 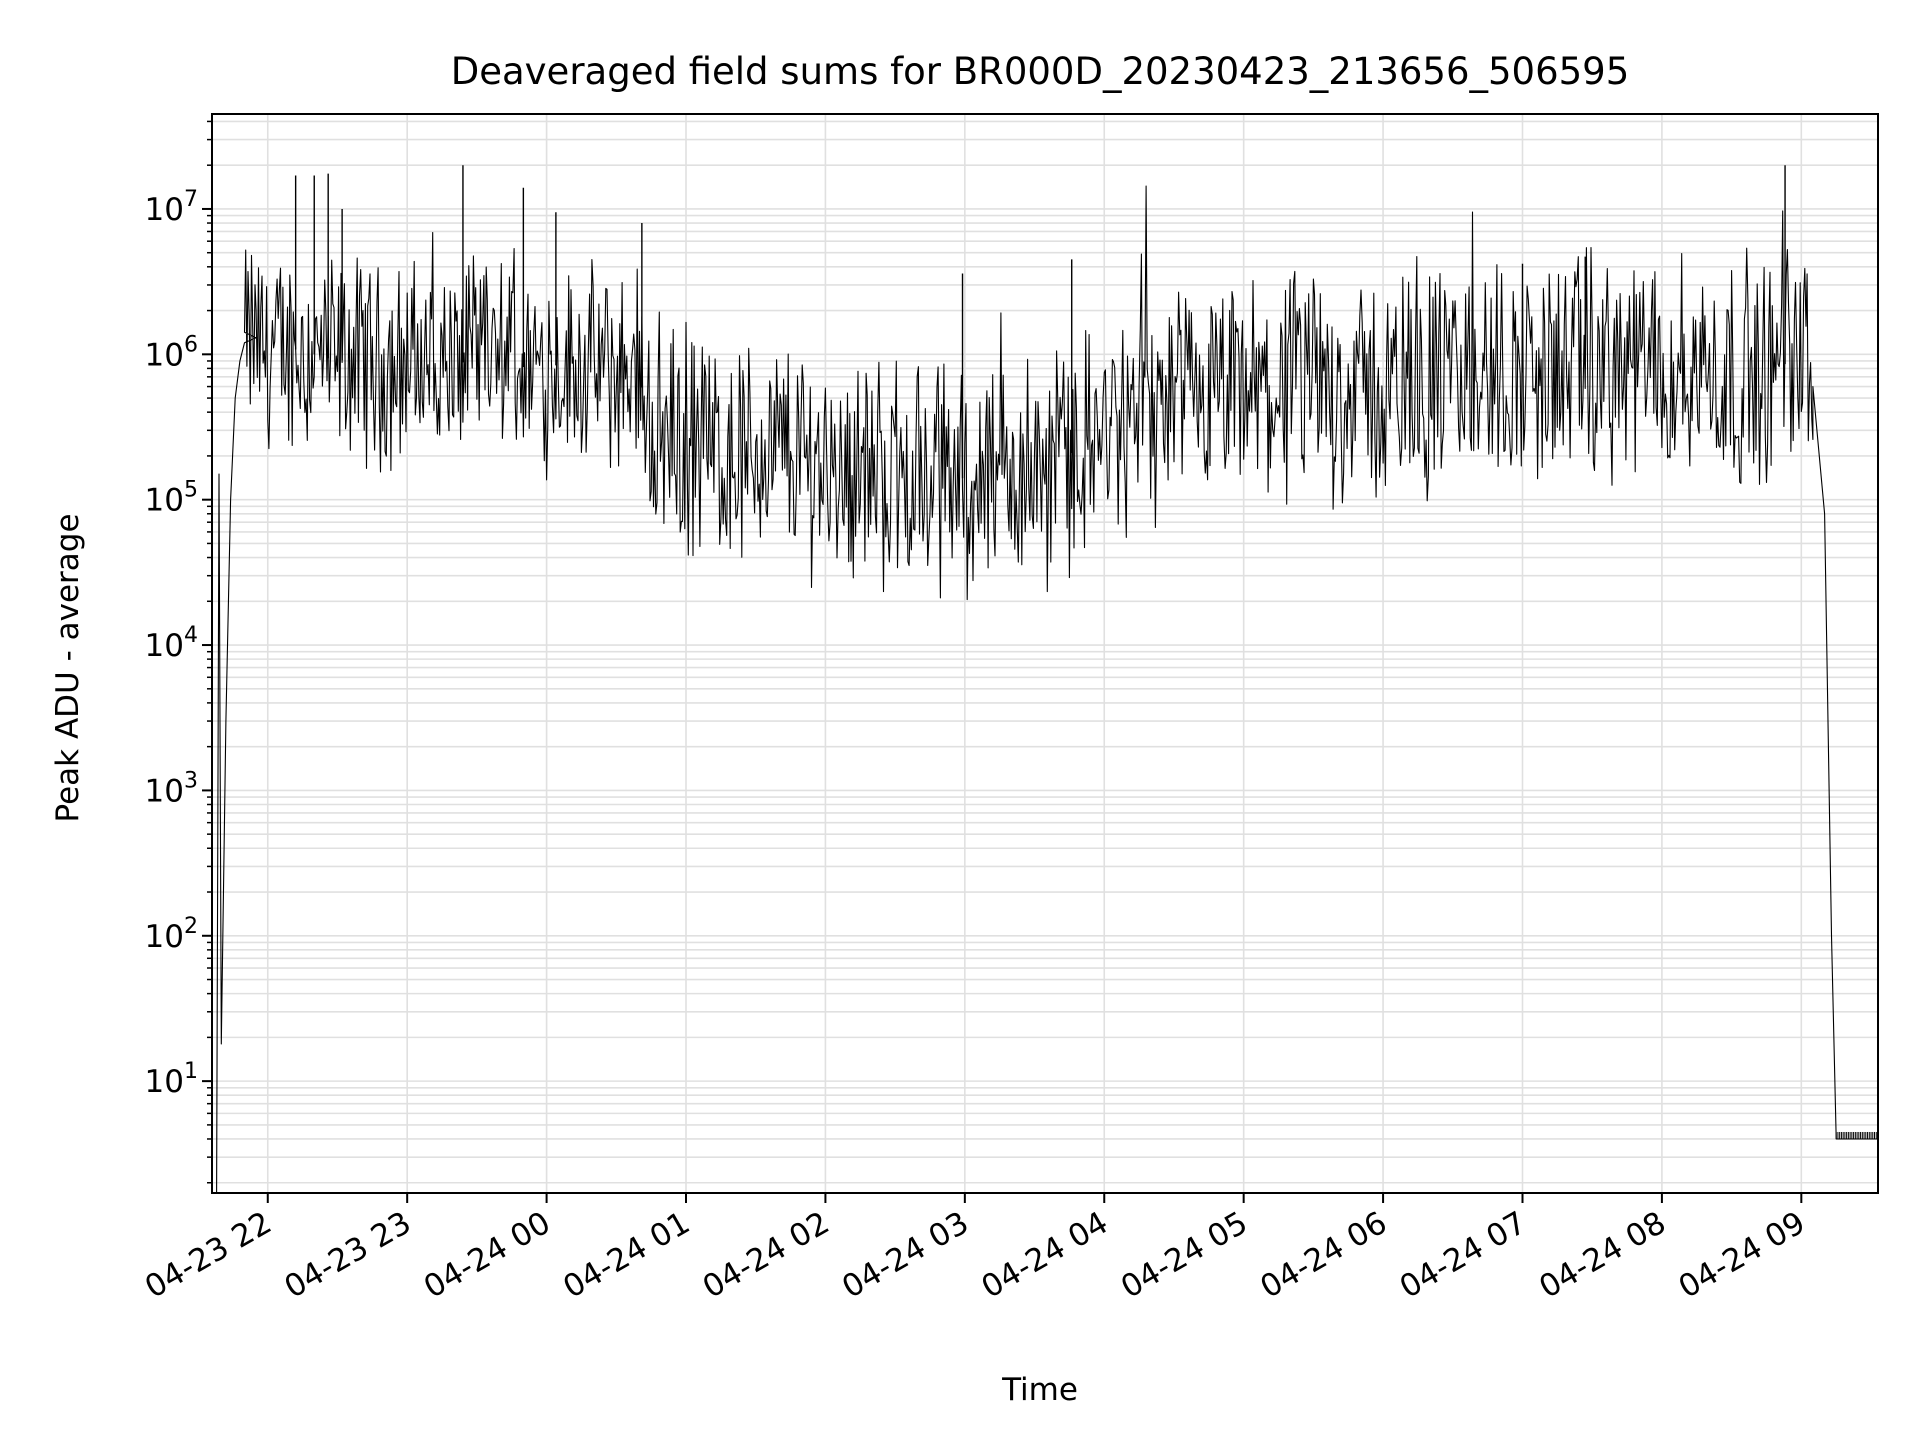 I want to click on y-tick-label: 10², so click(x=171, y=934).